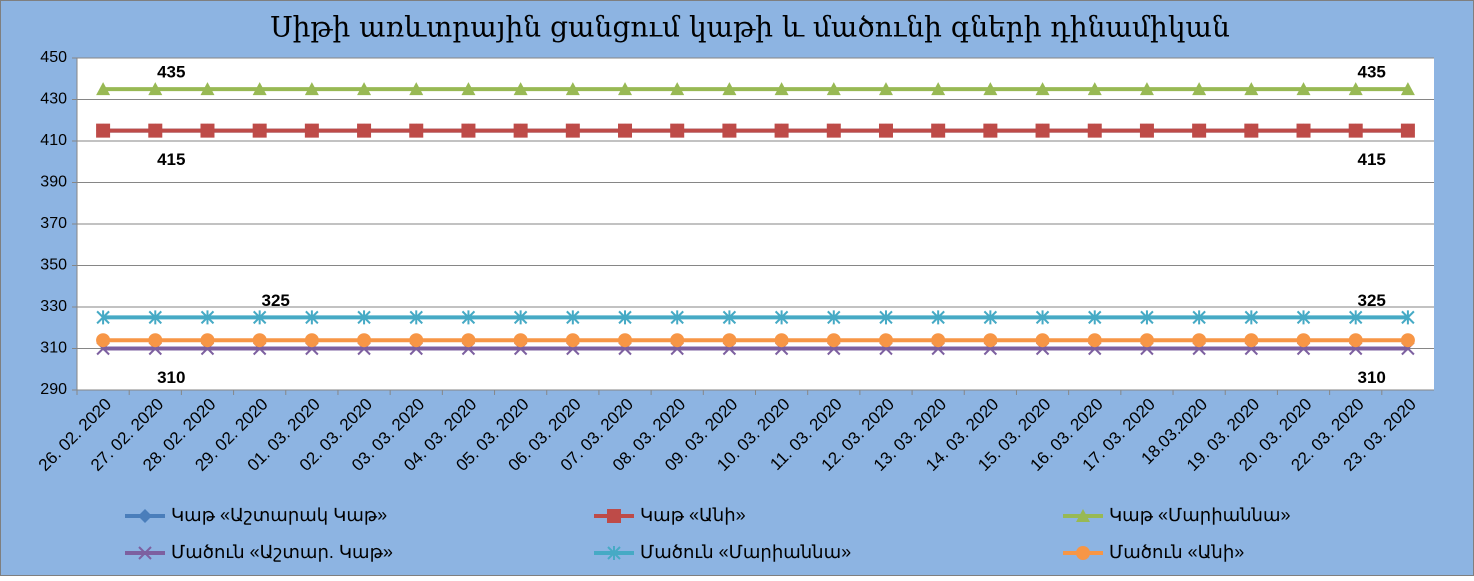  What do you see at coordinates (53, 223) in the screenshot?
I see `y-tick-label: 370` at bounding box center [53, 223].